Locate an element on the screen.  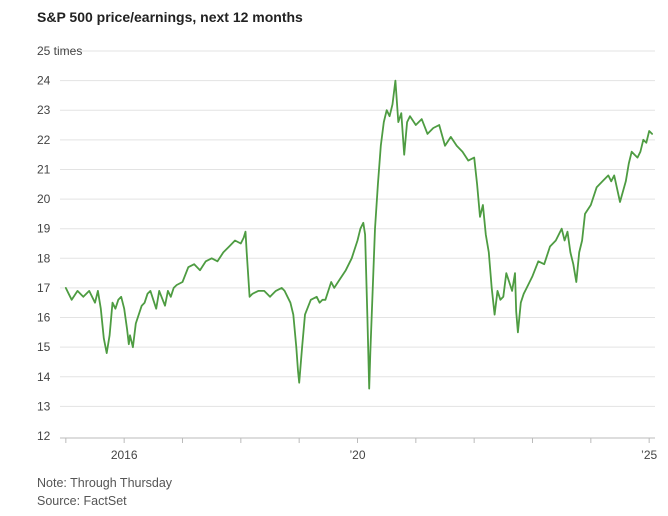
y-tick-label: 12 is located at coordinates (44, 436).